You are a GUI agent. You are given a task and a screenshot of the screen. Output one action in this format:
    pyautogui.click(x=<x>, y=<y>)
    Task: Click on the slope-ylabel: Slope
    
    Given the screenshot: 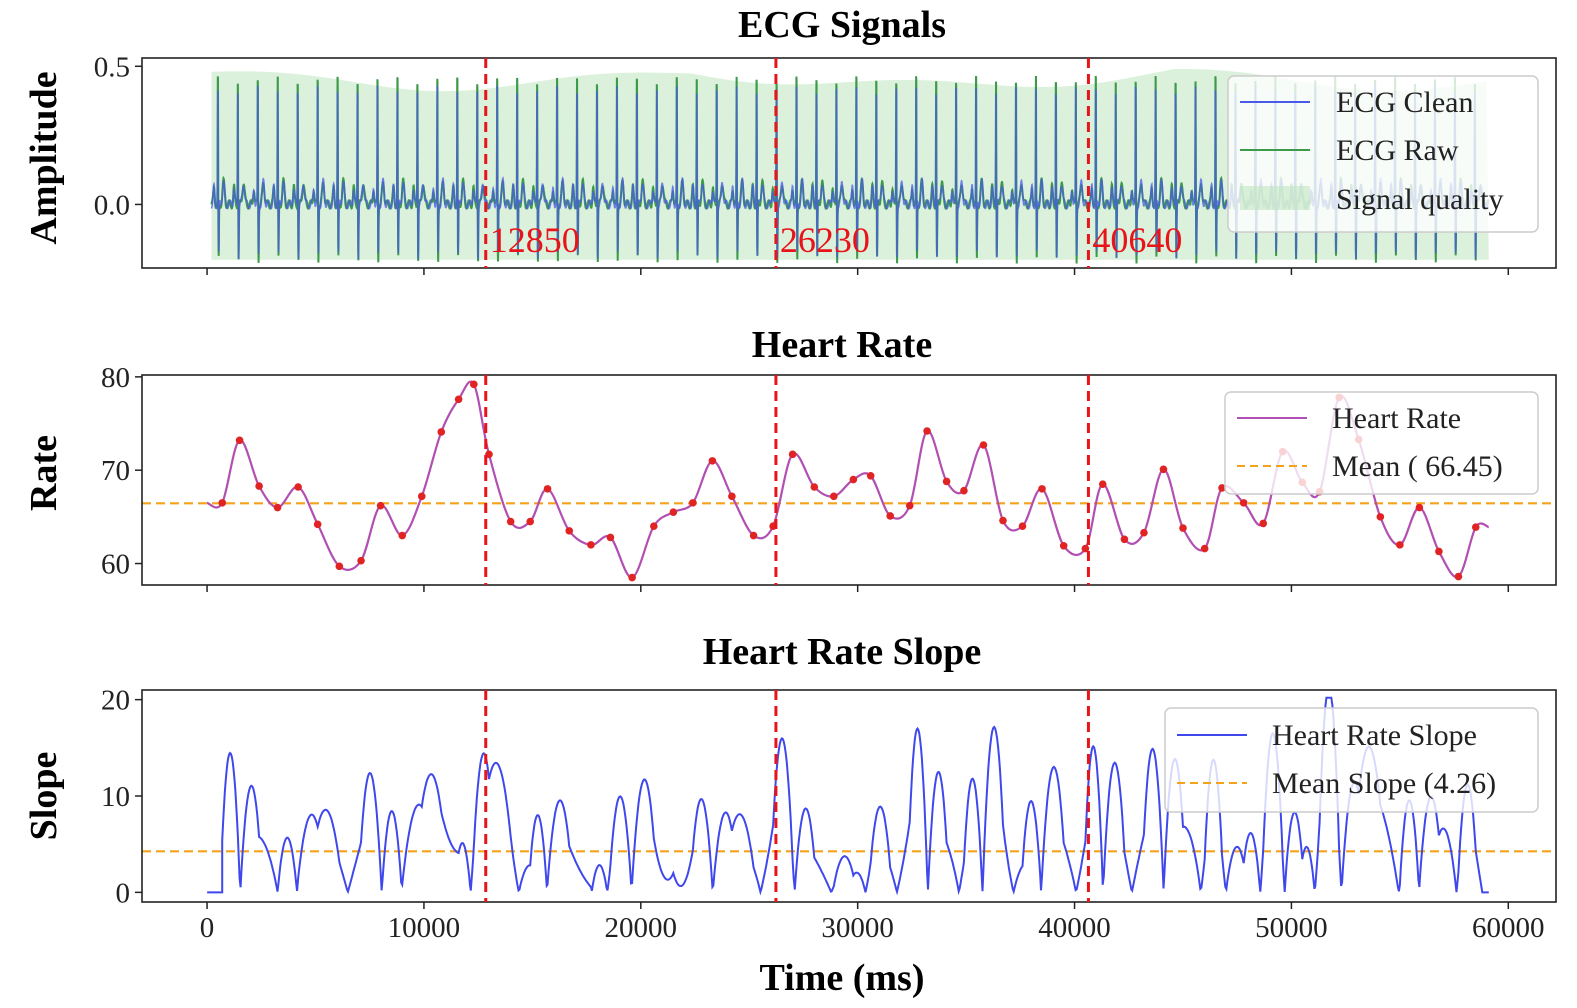 What is the action you would take?
    pyautogui.click(x=44, y=796)
    